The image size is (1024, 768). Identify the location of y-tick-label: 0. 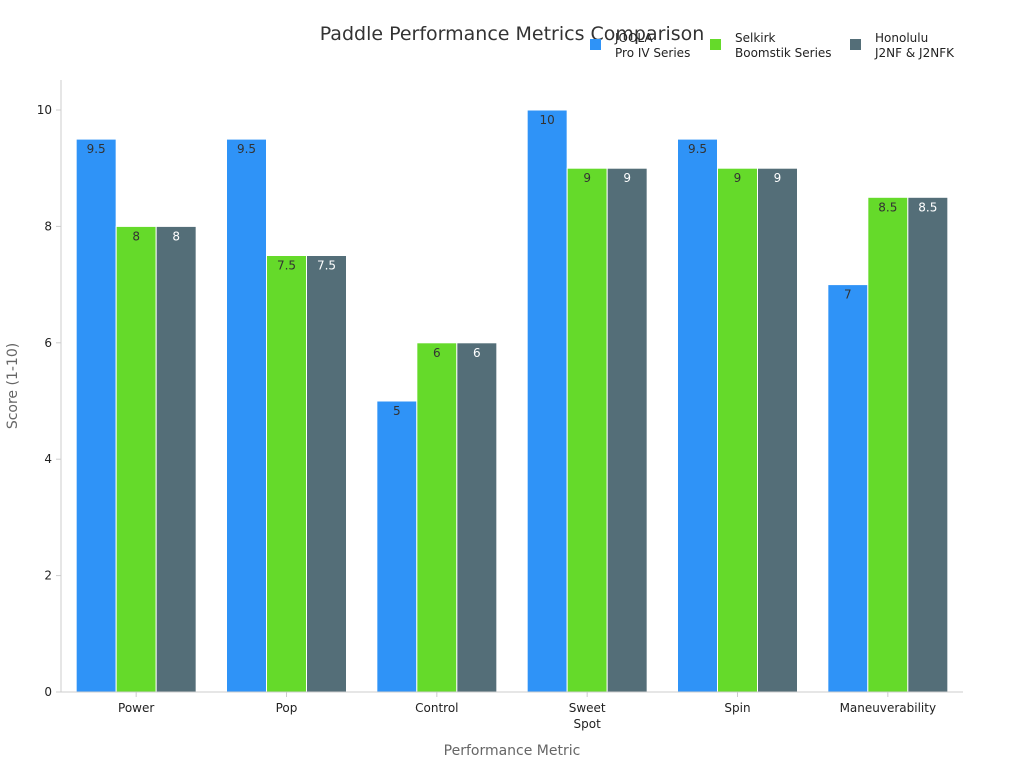
(48, 692).